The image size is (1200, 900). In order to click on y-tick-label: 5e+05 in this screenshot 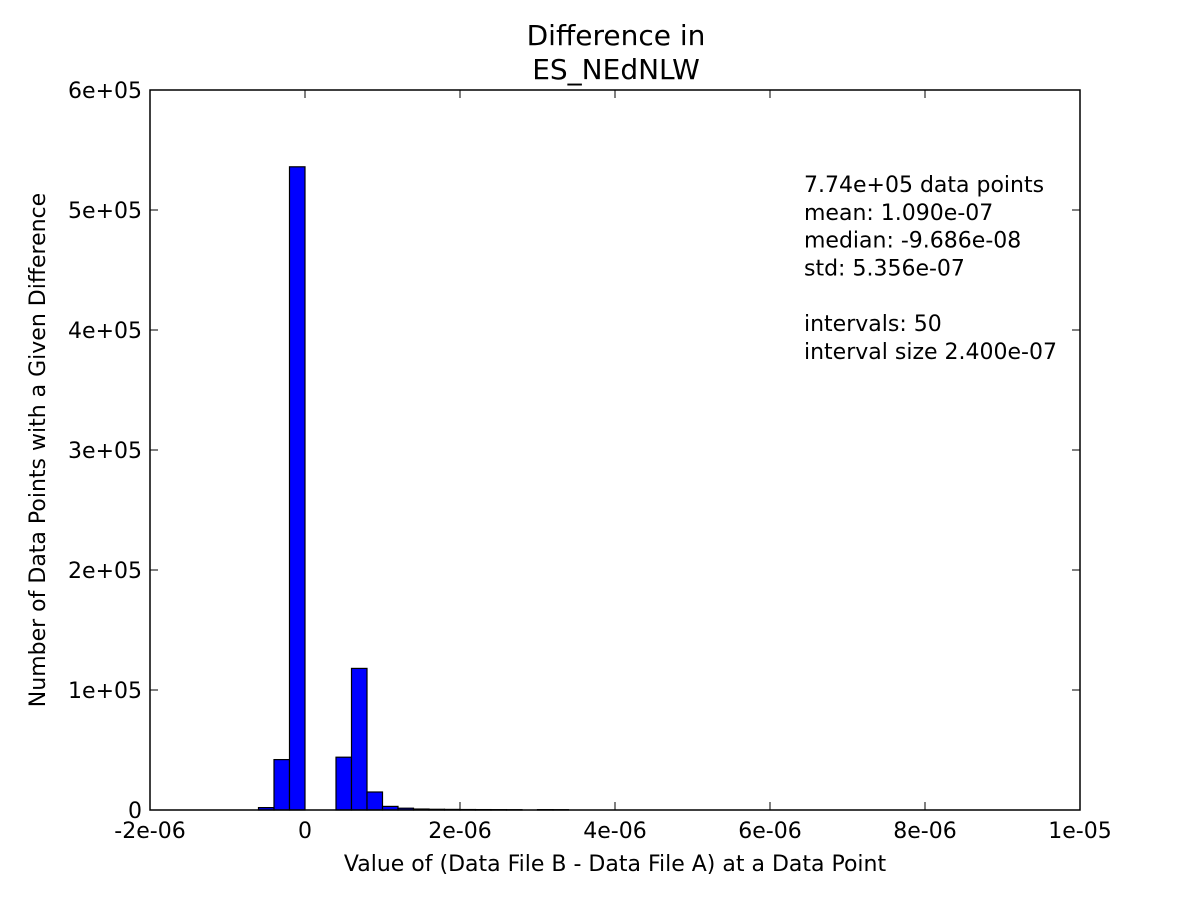, I will do `click(105, 211)`.